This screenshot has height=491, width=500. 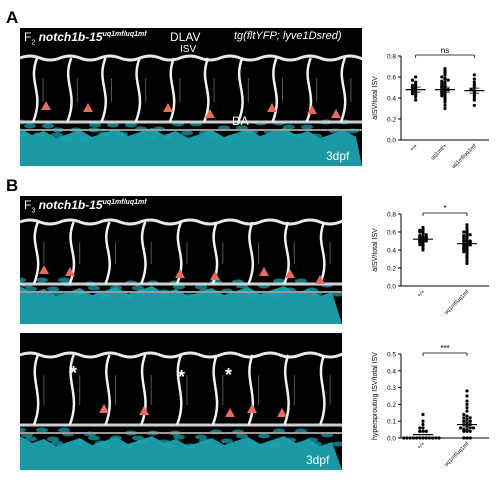 What do you see at coordinates (182, 377) in the screenshot?
I see `asterisk-2: *` at bounding box center [182, 377].